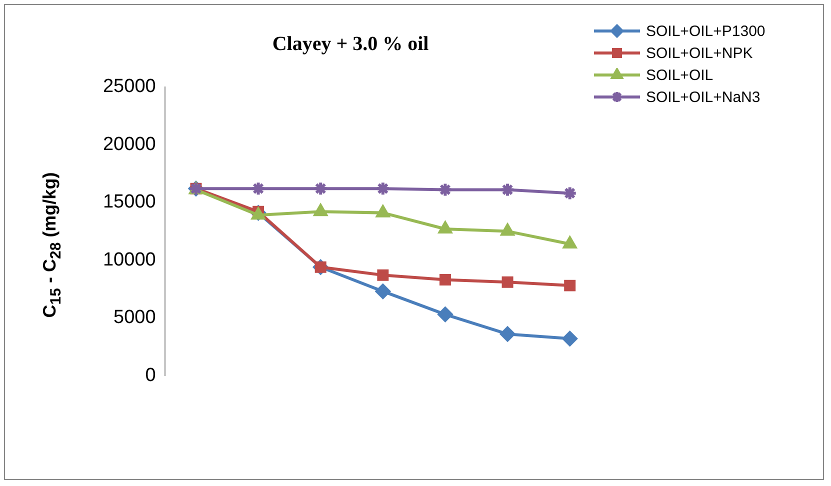  I want to click on legend-label: SOIL+OIL+NPK, so click(699, 53).